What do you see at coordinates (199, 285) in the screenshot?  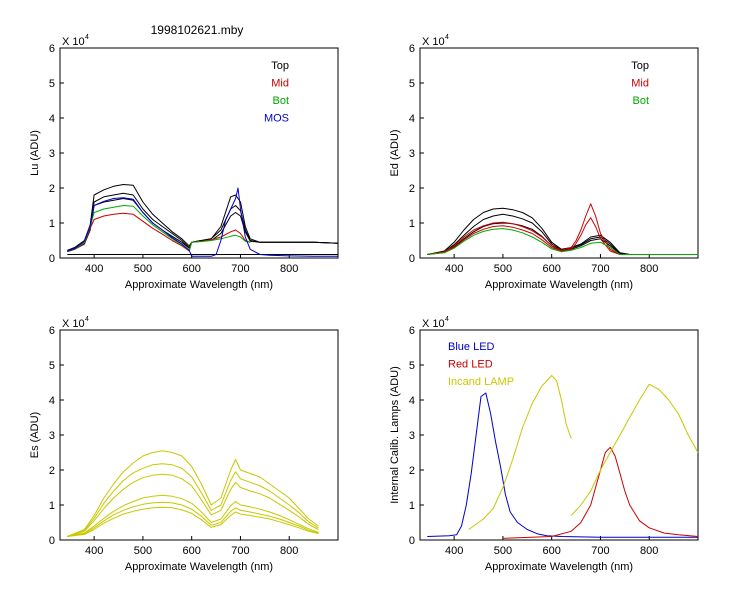 I see `panel-lu-xlabel: Approximate Wavelength (nm)` at bounding box center [199, 285].